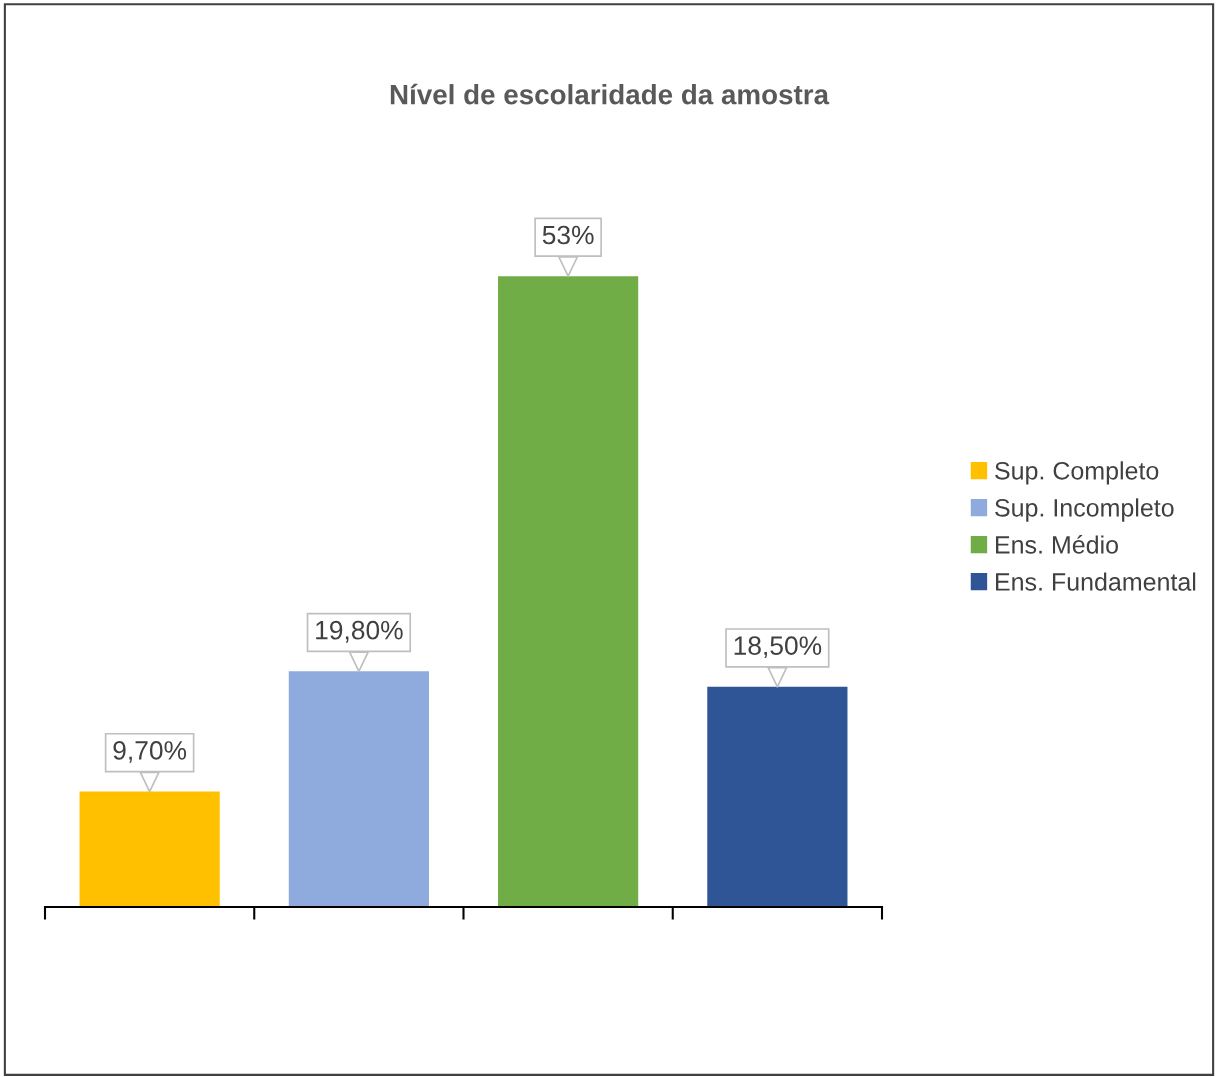 The image size is (1218, 1077). Describe the element at coordinates (150, 752) in the screenshot. I see `data-label: 9,70%` at that location.